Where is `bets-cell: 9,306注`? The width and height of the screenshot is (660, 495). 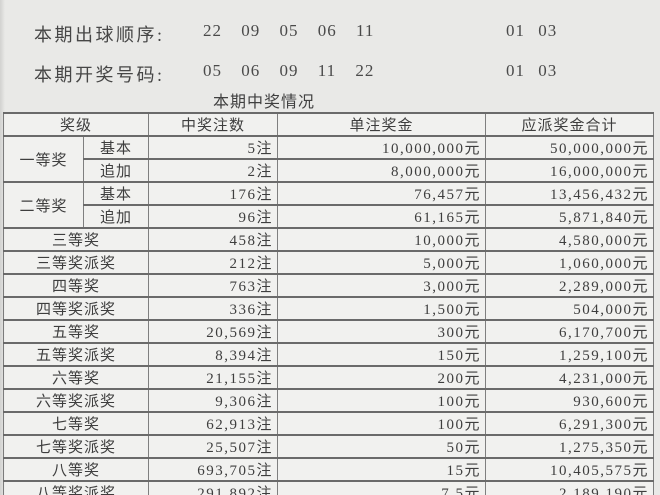 bets-cell: 9,306注 is located at coordinates (213, 400).